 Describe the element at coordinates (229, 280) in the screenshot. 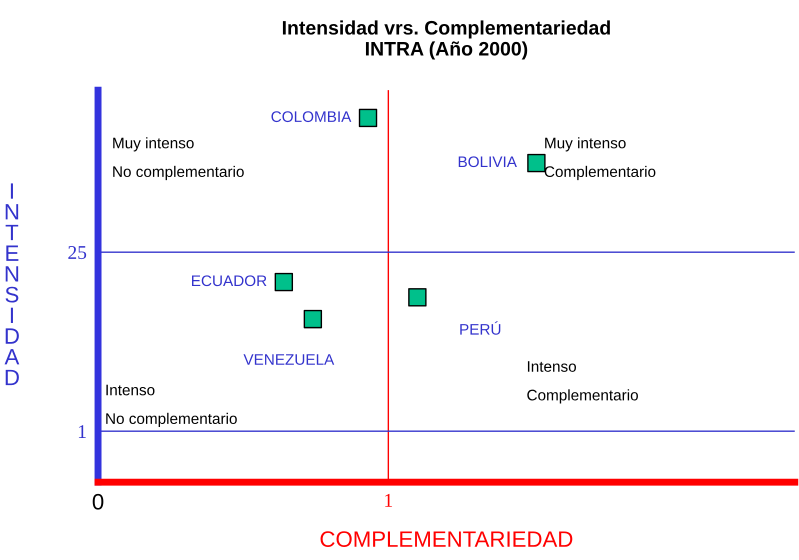

I see `series-label: ECUADOR` at that location.